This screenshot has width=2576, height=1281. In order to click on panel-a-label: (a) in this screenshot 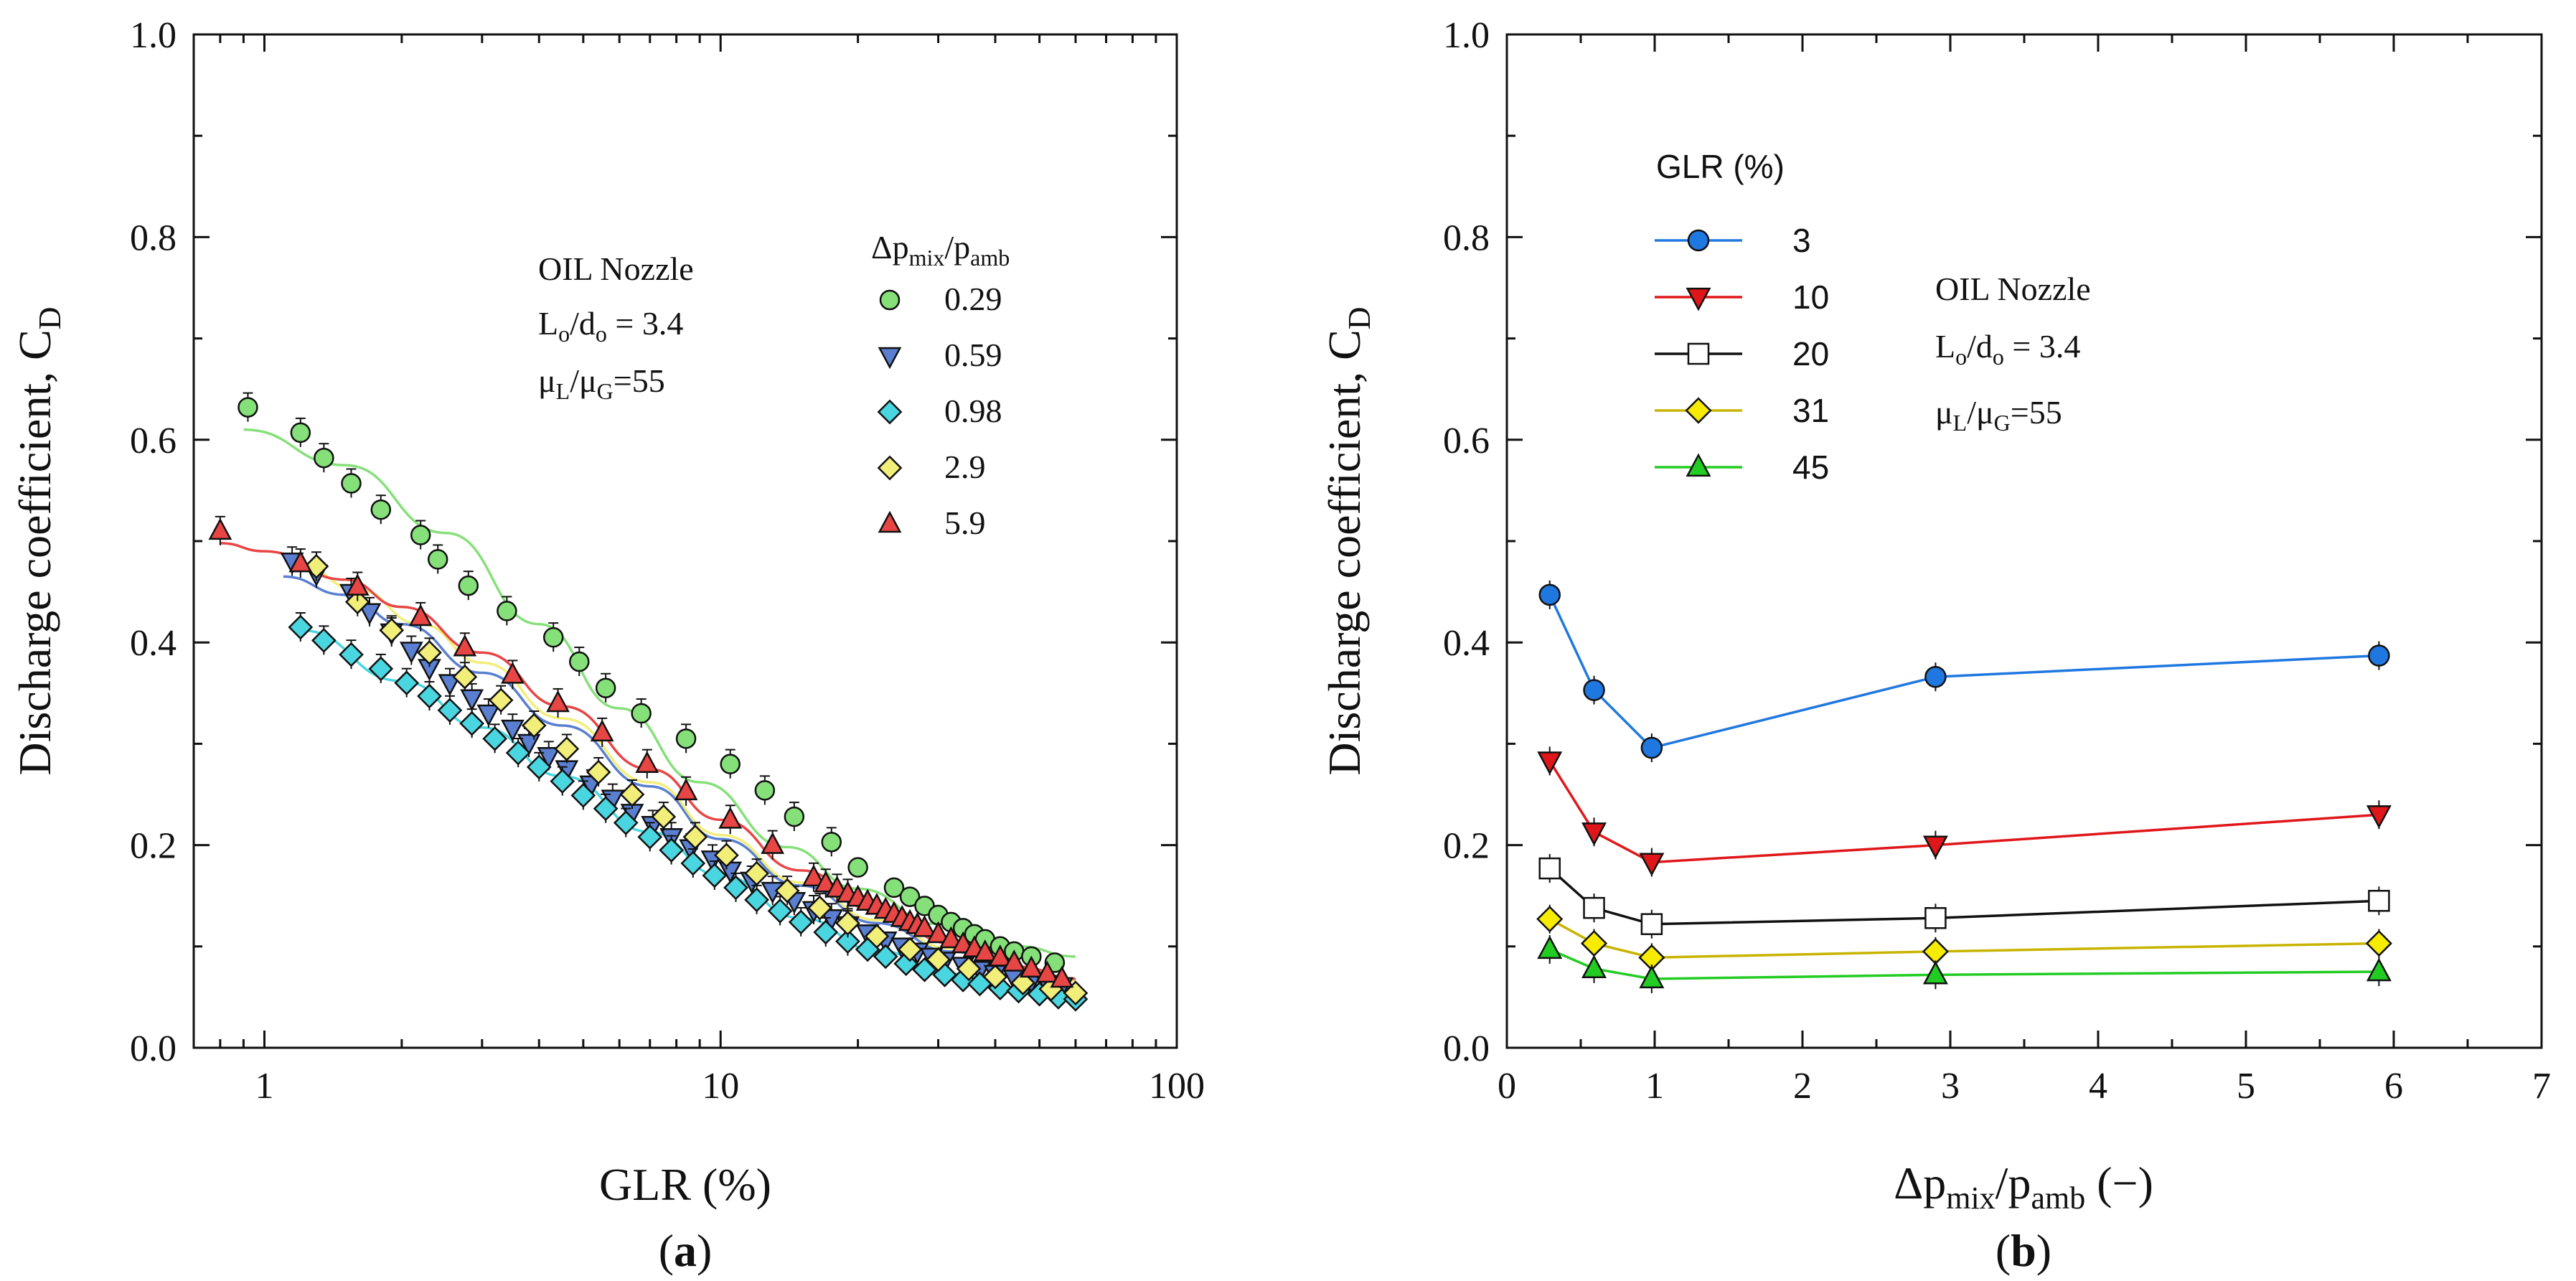, I will do `click(686, 1250)`.